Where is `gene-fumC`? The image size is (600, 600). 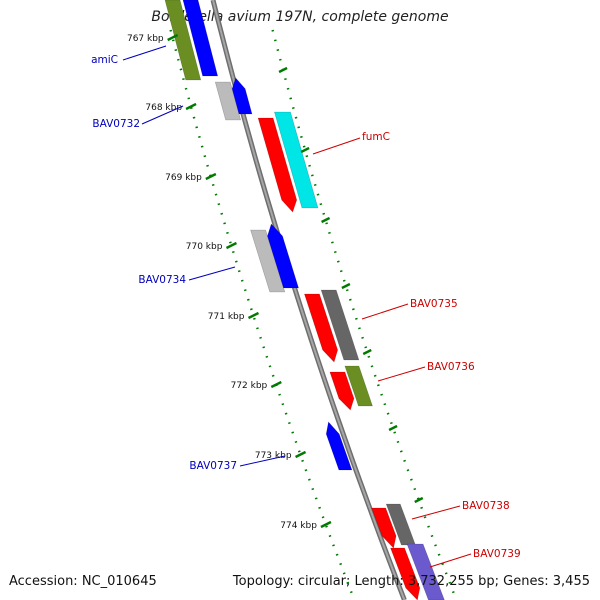
gene-fumC is located at coordinates (296, 160).